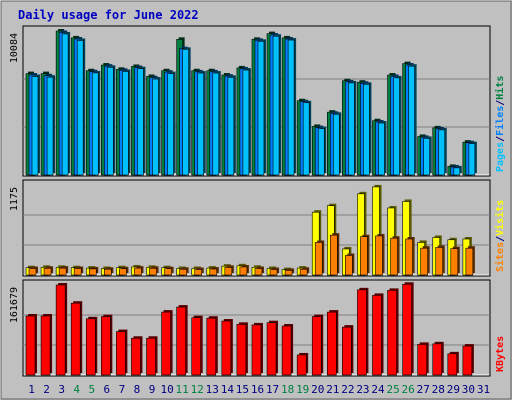 The height and width of the screenshot is (400, 512). What do you see at coordinates (500, 124) in the screenshot?
I see `panel-hits-legend: Pages/Files/Hits` at bounding box center [500, 124].